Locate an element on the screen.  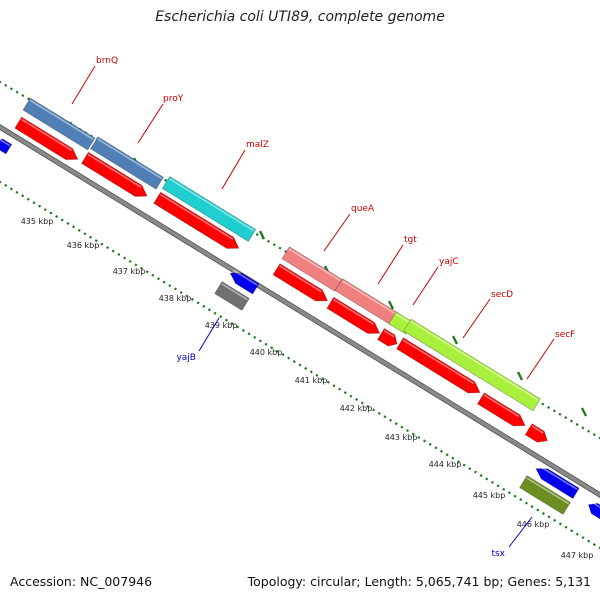
cds-arrow is located at coordinates (387, 337).